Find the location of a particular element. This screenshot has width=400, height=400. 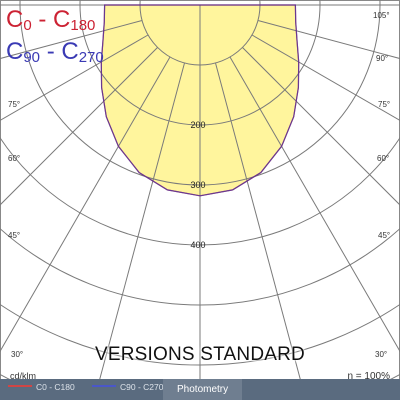

series-c90-label: C90 - C270 is located at coordinates (142, 387).